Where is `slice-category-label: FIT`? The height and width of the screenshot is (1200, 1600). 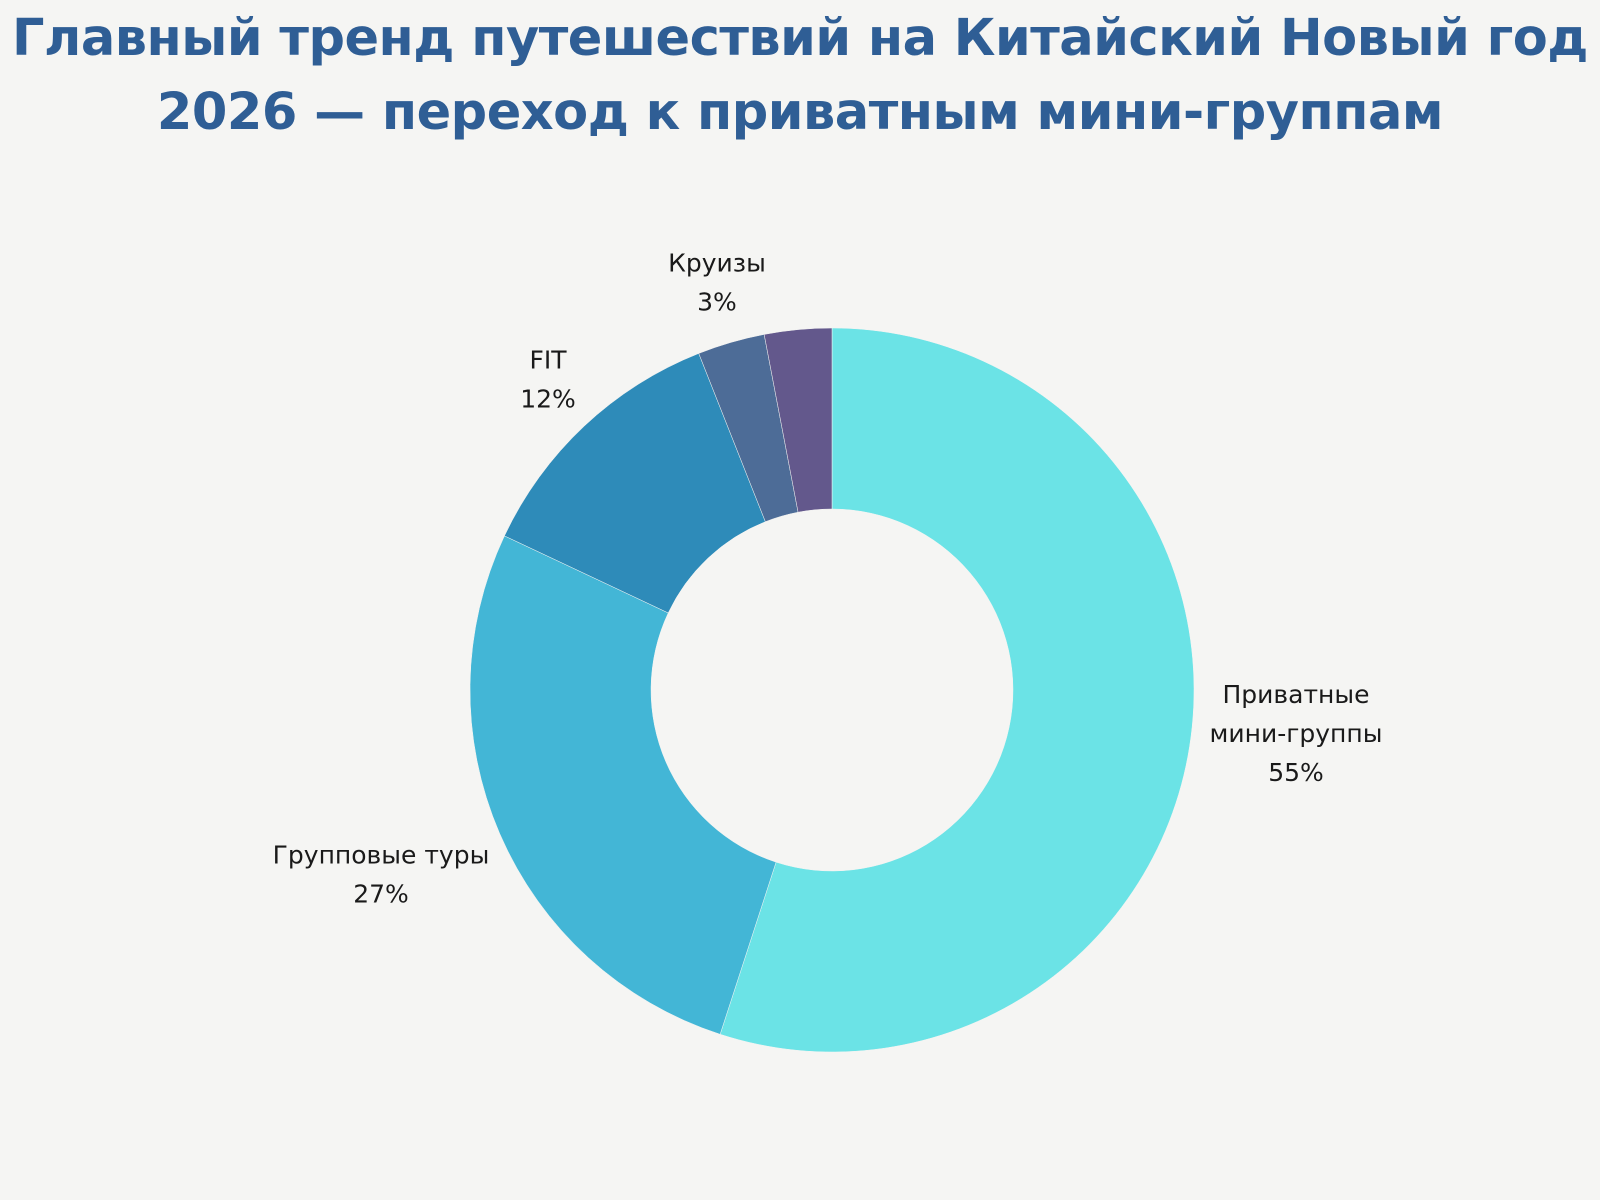
slice-category-label: FIT is located at coordinates (548, 360).